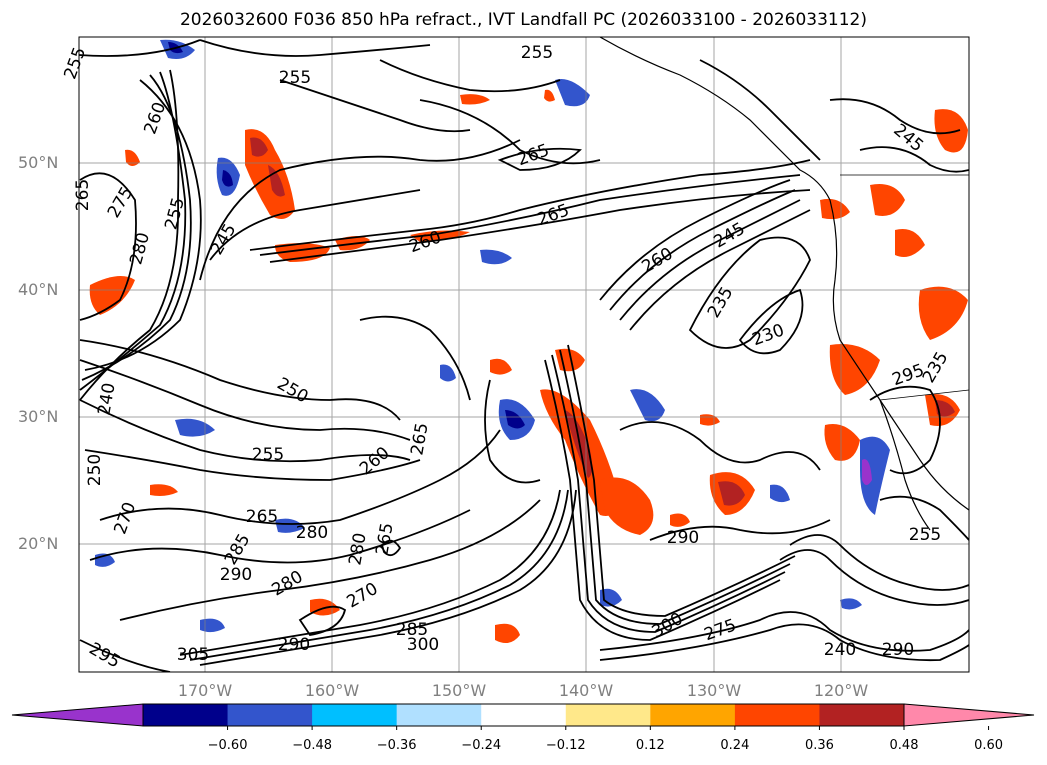  Describe the element at coordinates (38, 543) in the screenshot. I see `lat-label-20n: 20°N` at that location.